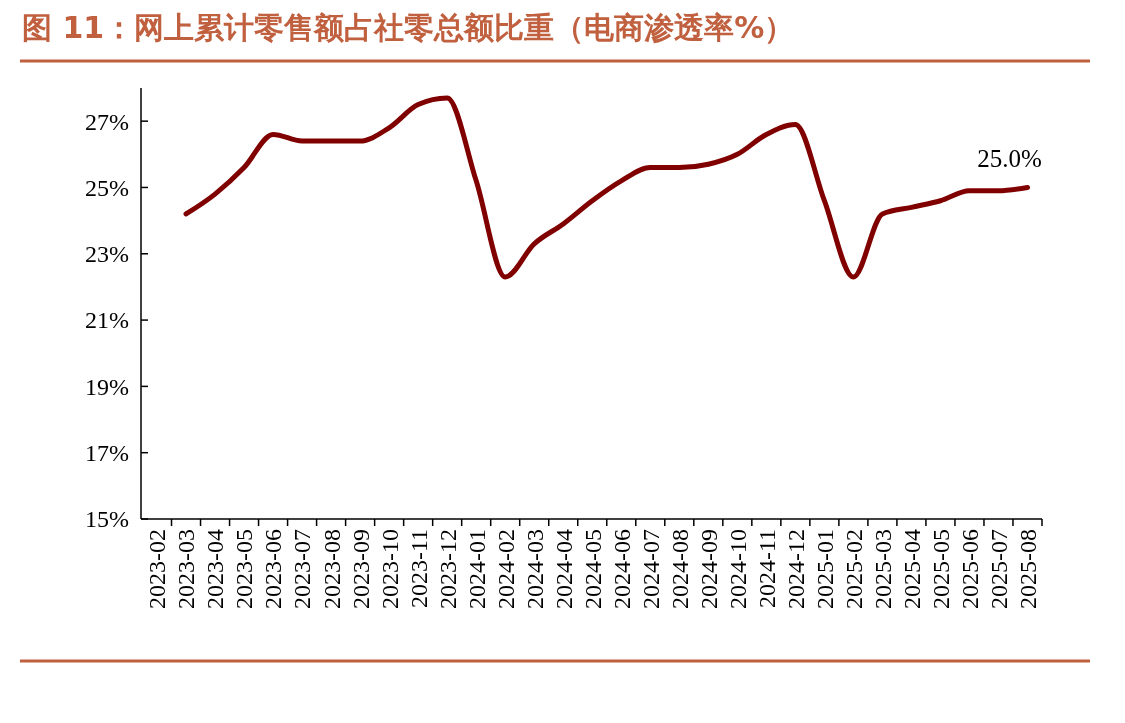 Image resolution: width=1125 pixels, height=723 pixels. I want to click on x-tick-label: 2025-06, so click(969, 569).